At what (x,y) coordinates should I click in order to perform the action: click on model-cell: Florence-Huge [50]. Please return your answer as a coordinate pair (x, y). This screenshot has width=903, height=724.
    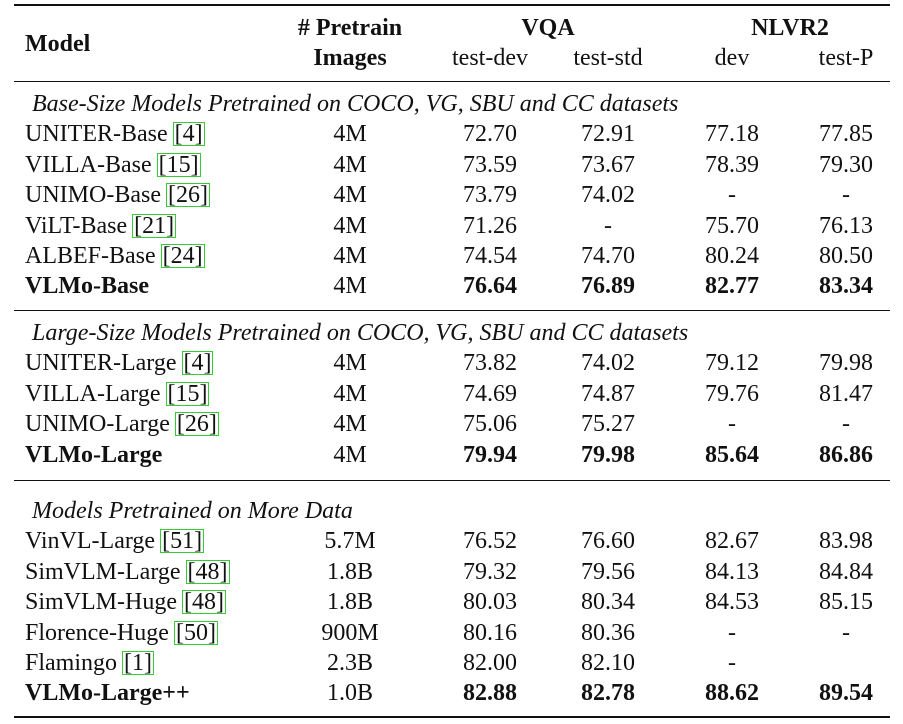
    Looking at the image, I should click on (121, 633).